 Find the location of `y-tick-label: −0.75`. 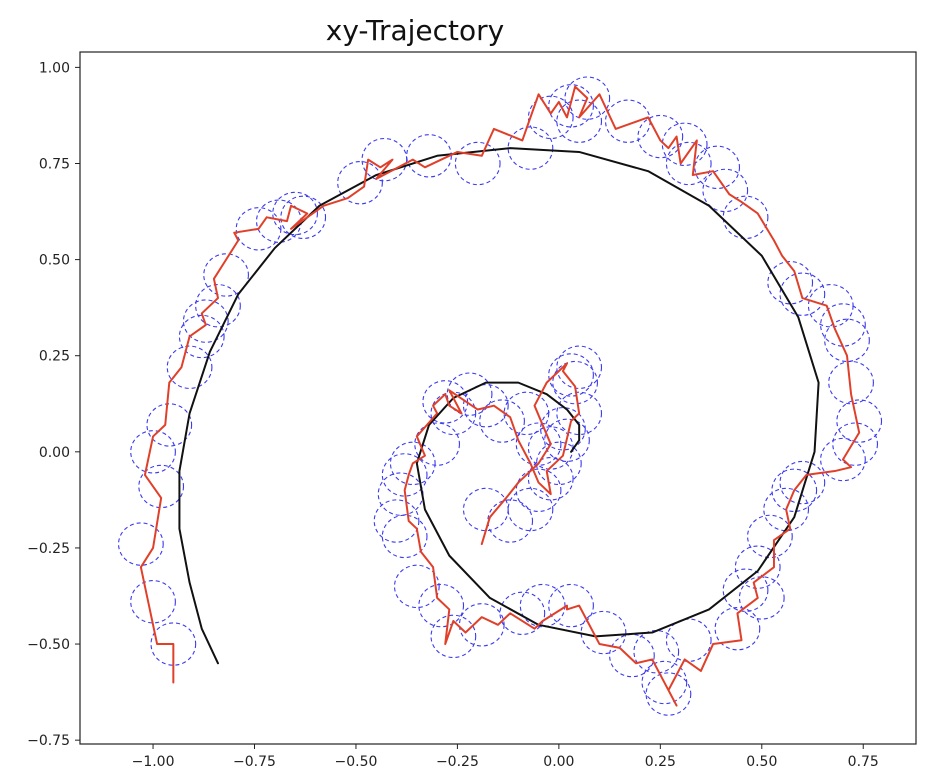

y-tick-label: −0.75 is located at coordinates (48, 741).